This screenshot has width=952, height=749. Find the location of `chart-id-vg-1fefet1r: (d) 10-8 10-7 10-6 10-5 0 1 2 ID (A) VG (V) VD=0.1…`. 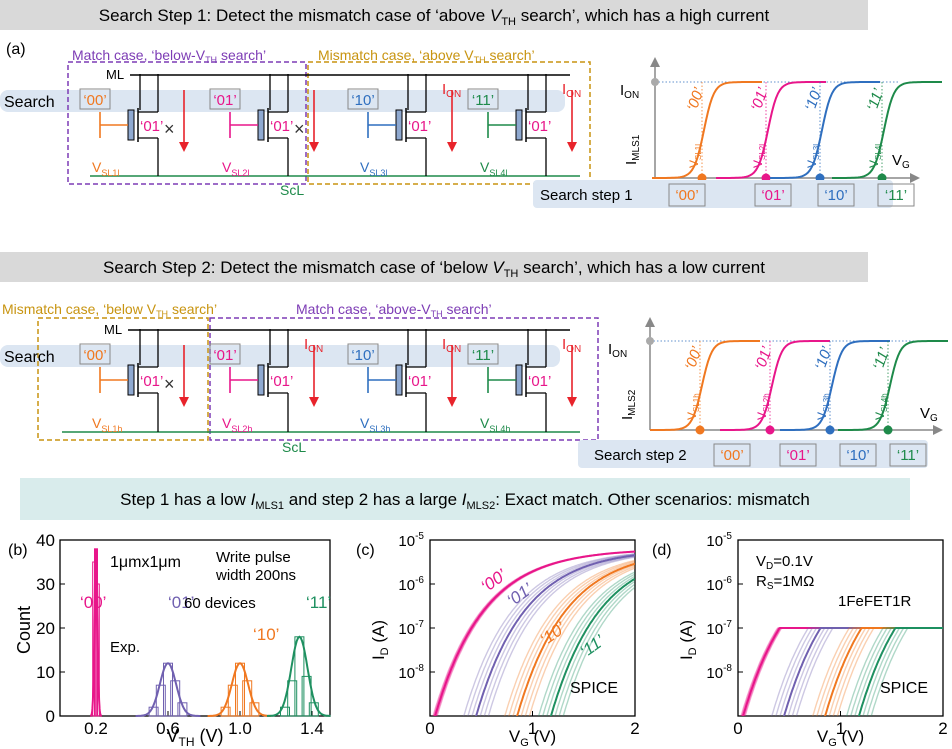

chart-id-vg-1fefet1r: (d) 10-8 10-7 10-6 10-5 0 1 2 ID (A) VG (V) VD=0.1… is located at coordinates (800, 640).